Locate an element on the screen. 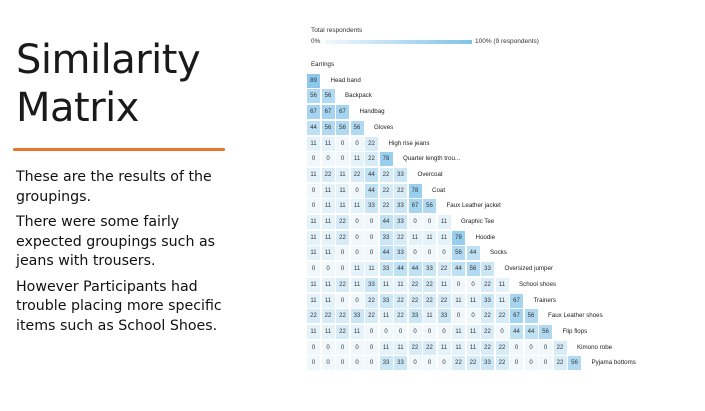 Image resolution: width=705 pixels, height=411 pixels. matrix-row-label: Graphic Tee is located at coordinates (478, 221).